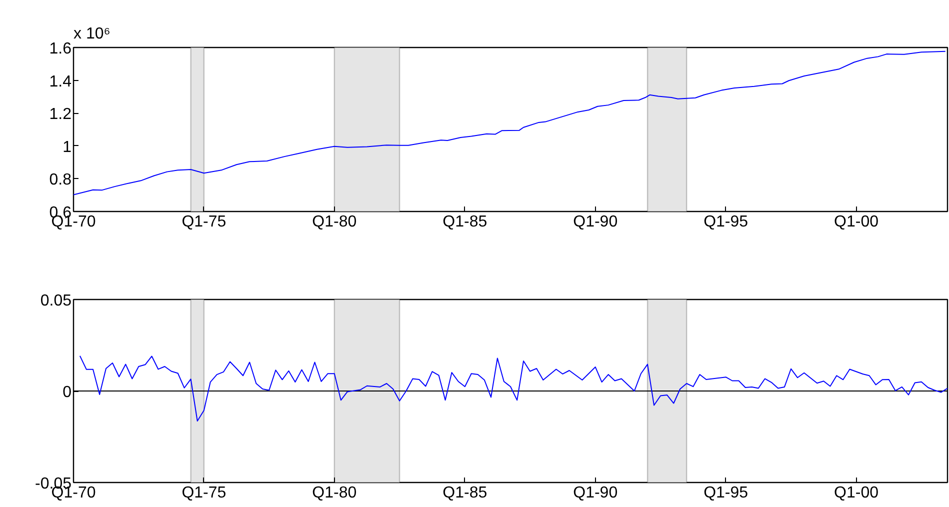 The image size is (949, 507). What do you see at coordinates (60, 81) in the screenshot?
I see `y-tick-label: 1.4` at bounding box center [60, 81].